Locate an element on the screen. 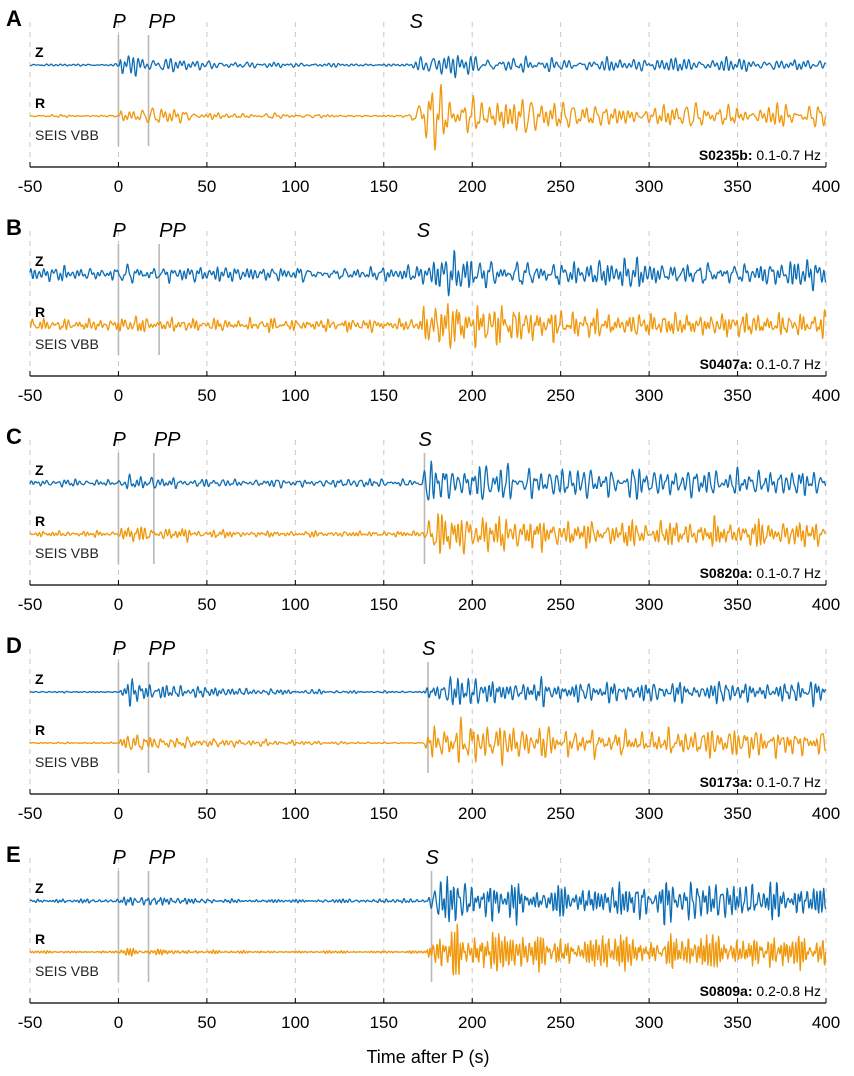 Image resolution: width=854 pixels, height=1076 pixels. panel-letter: B is located at coordinates (14, 227).